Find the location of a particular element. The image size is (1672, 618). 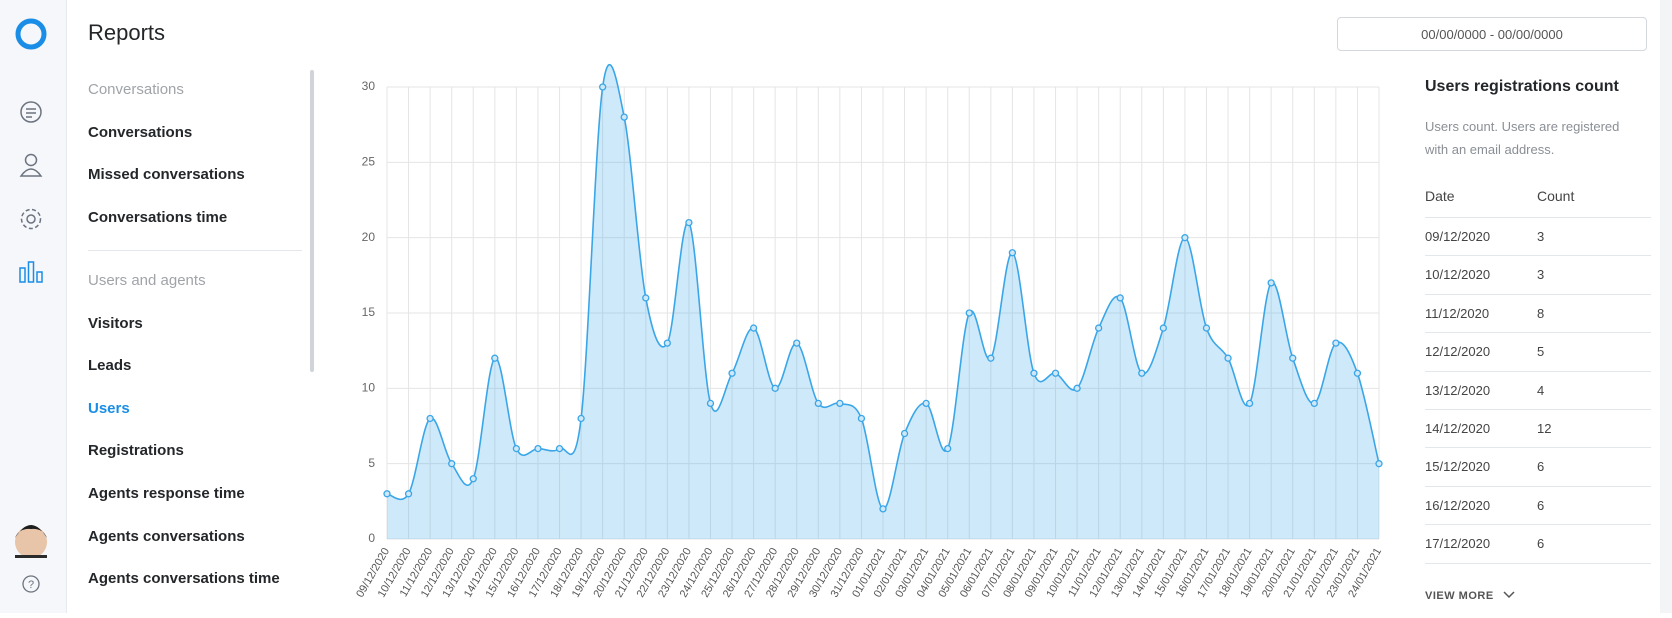

table-cell: 16/12/2020 is located at coordinates (1458, 505).